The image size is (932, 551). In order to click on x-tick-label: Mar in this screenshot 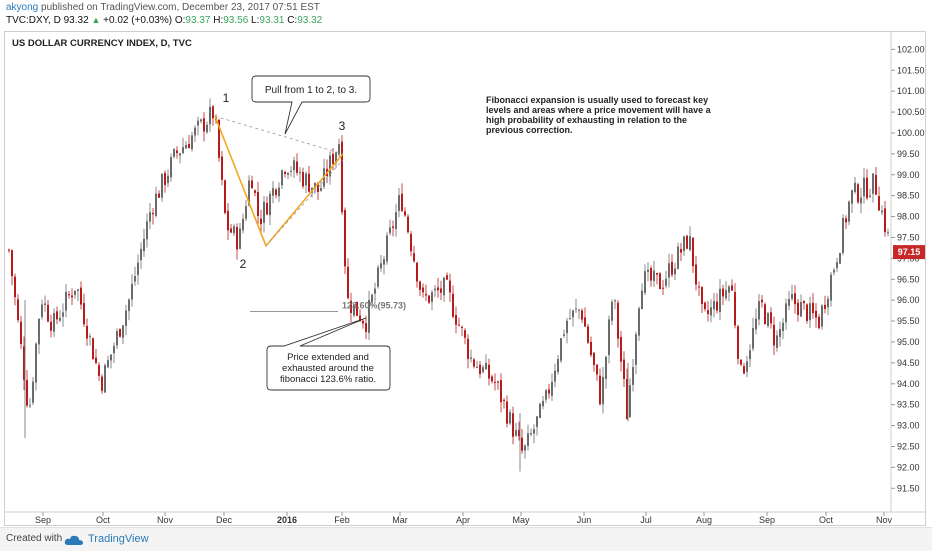, I will do `click(400, 520)`.